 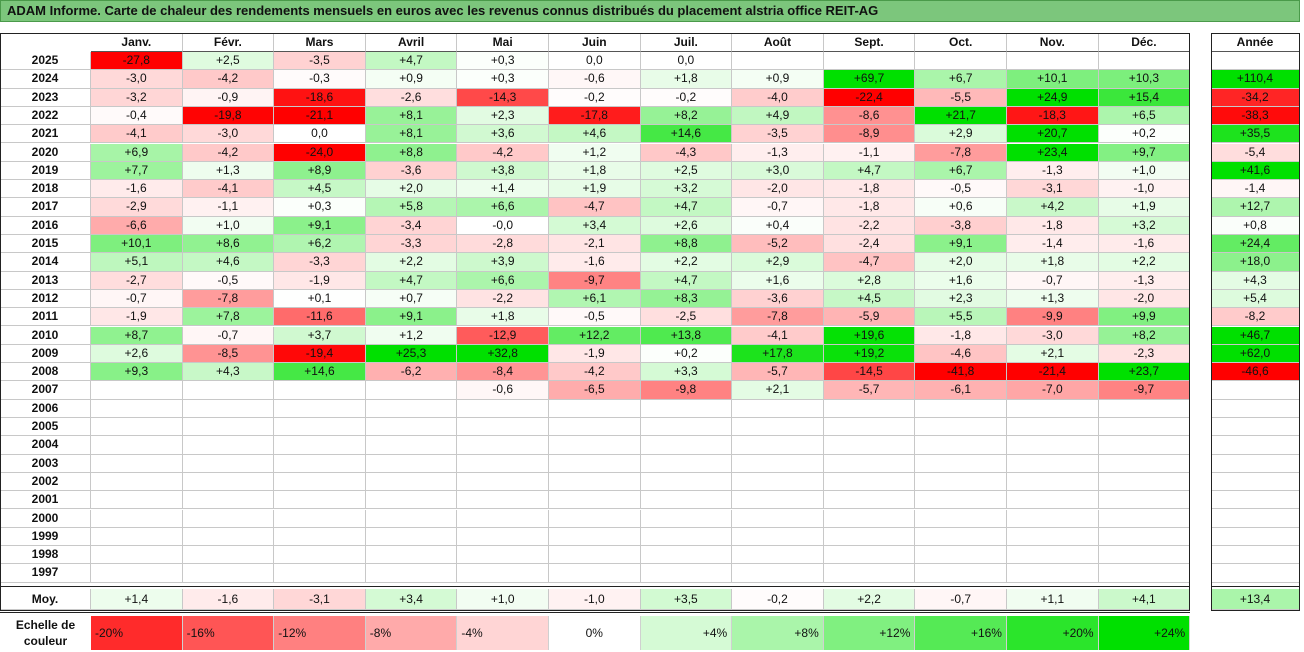 What do you see at coordinates (869, 633) in the screenshot?
I see `color-scale-step: +12%` at bounding box center [869, 633].